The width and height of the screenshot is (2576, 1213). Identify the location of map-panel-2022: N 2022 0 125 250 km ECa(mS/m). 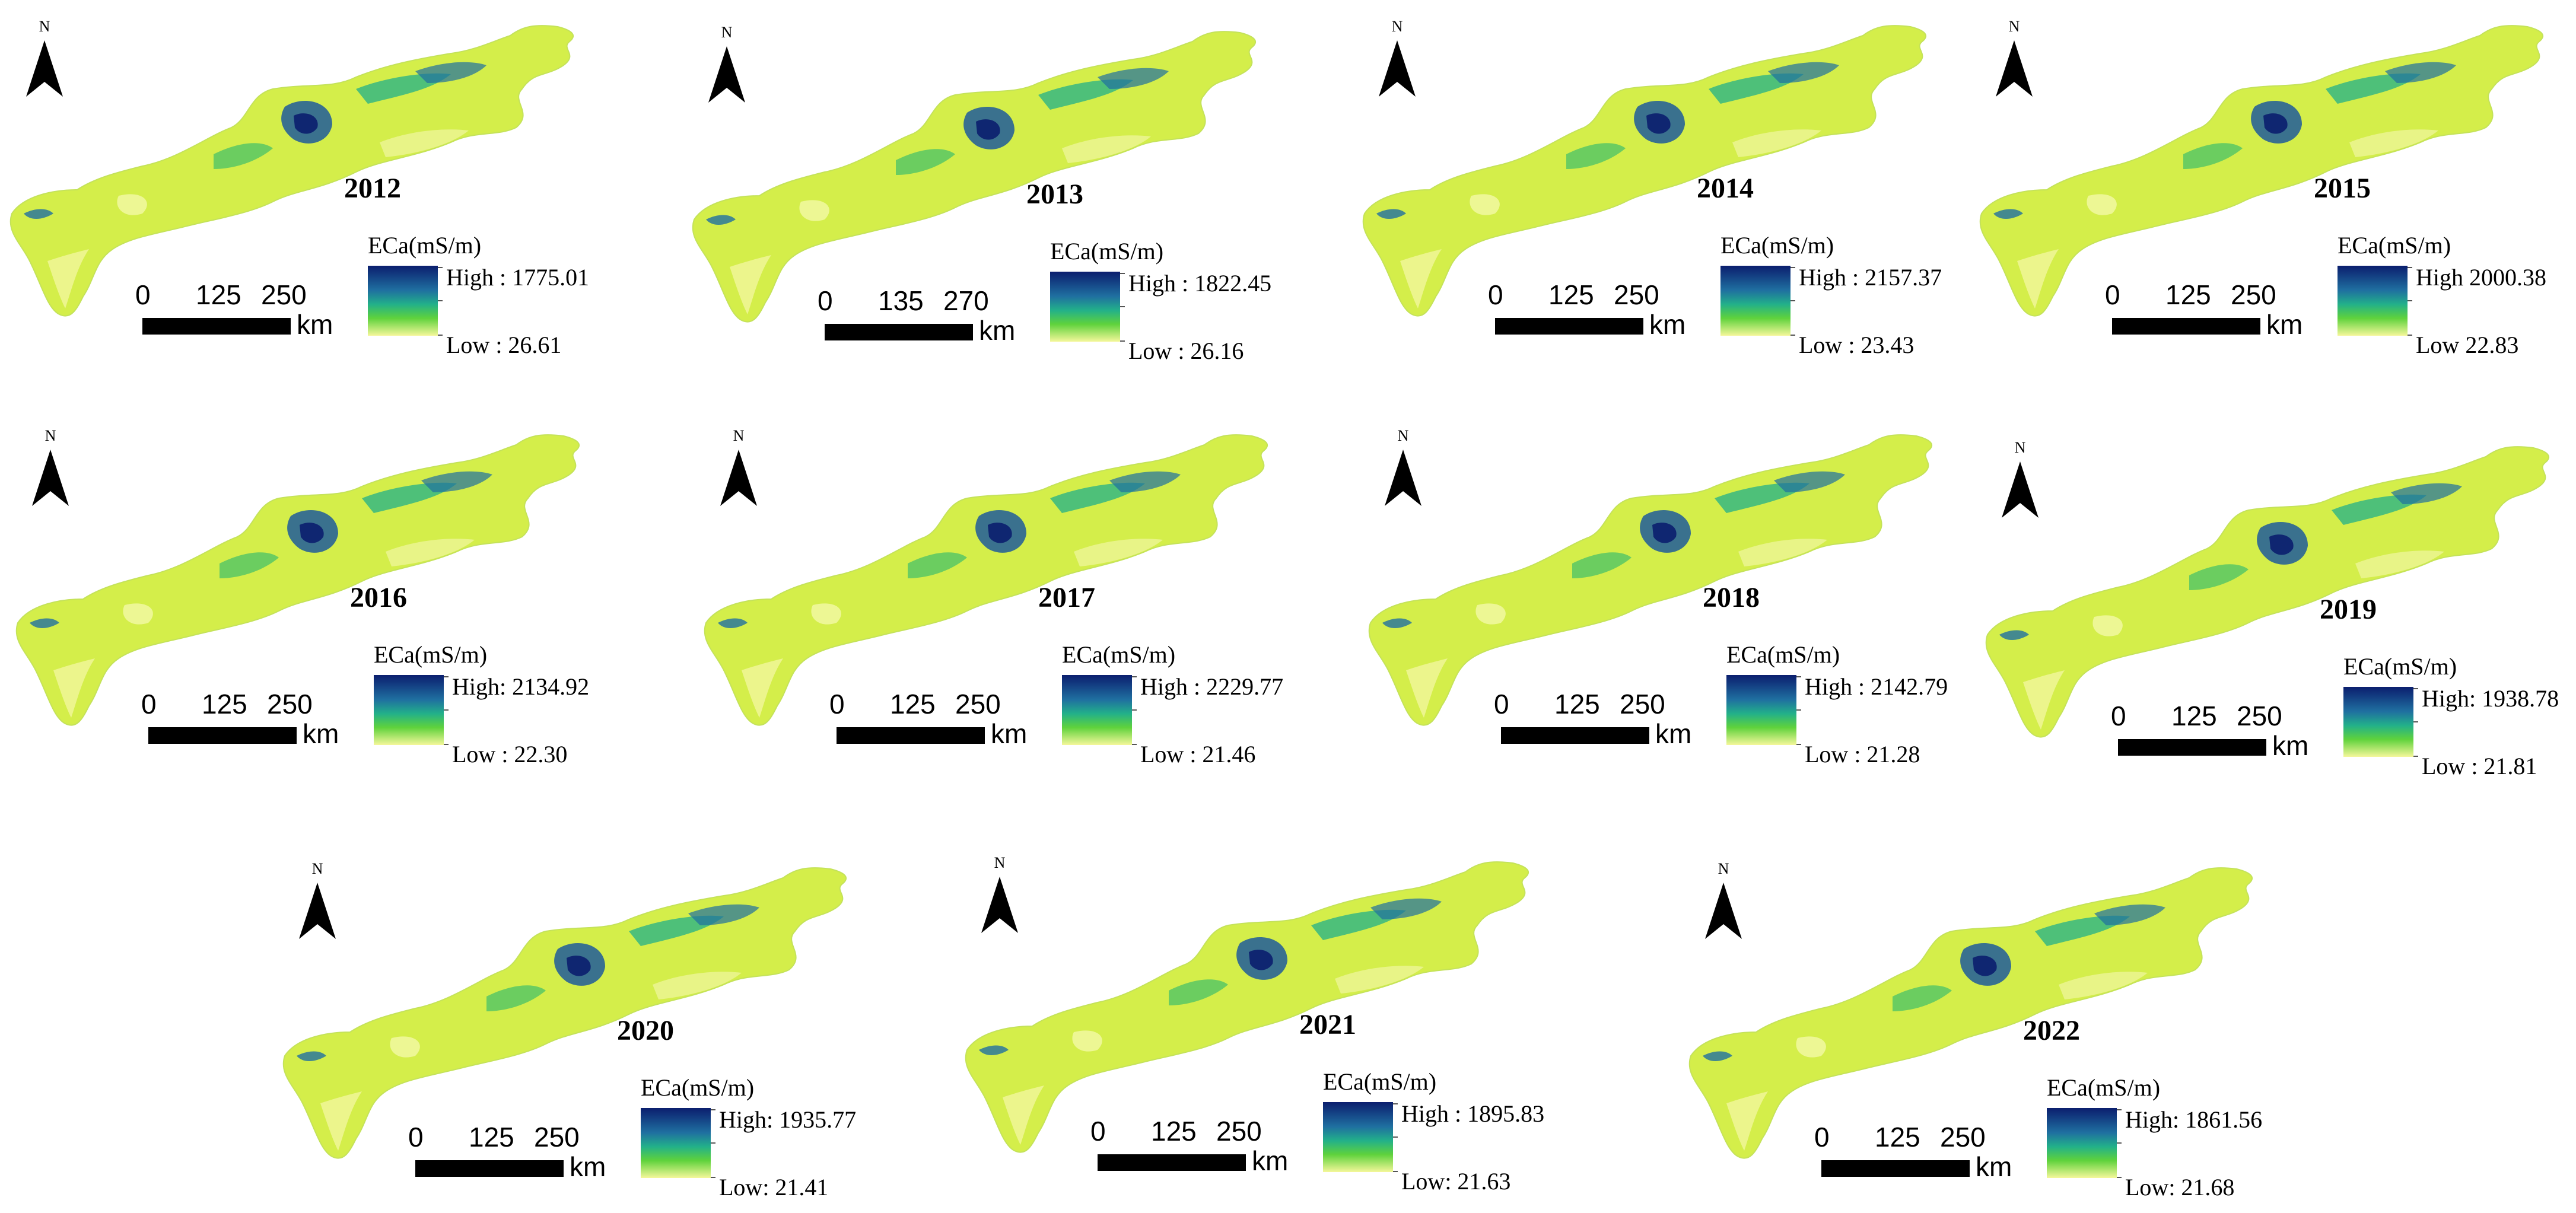
(1993, 1027).